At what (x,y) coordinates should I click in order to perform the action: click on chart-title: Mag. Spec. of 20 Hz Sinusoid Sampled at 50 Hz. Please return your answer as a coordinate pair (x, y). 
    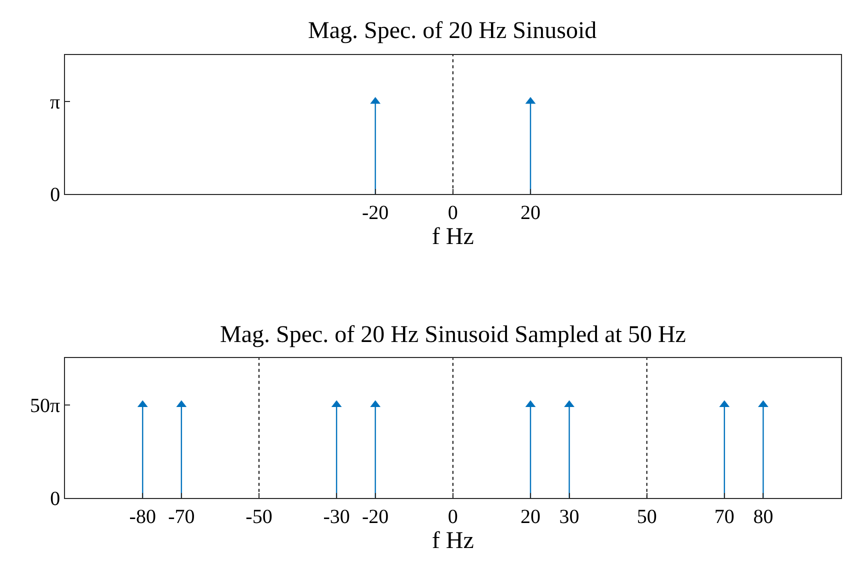
    Looking at the image, I should click on (453, 335).